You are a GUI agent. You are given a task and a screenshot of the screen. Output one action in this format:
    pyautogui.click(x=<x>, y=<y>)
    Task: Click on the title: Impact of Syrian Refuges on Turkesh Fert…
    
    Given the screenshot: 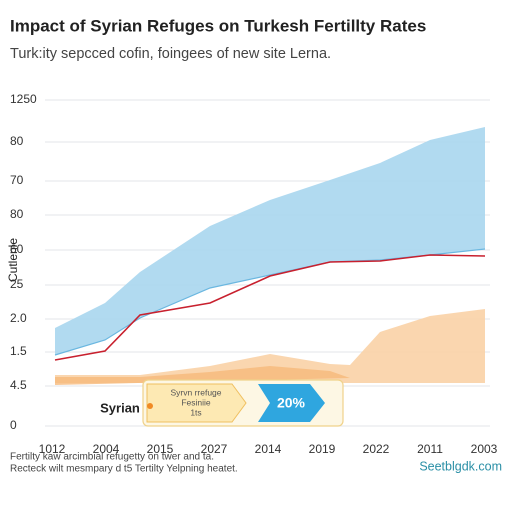 What is the action you would take?
    pyautogui.click(x=218, y=25)
    